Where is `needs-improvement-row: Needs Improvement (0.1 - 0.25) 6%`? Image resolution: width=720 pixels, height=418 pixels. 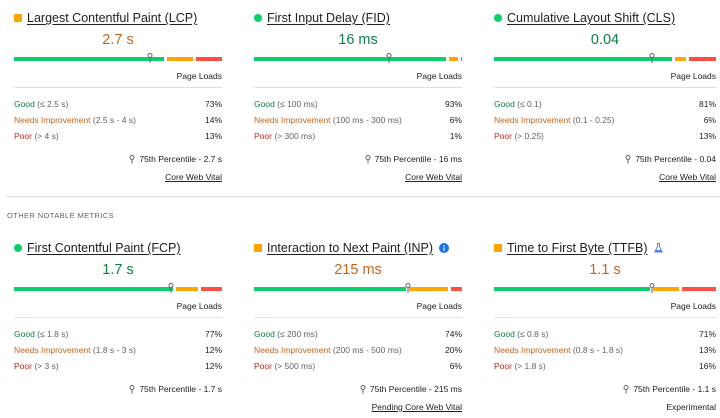 needs-improvement-row: Needs Improvement (0.1 - 0.25) 6% is located at coordinates (605, 120).